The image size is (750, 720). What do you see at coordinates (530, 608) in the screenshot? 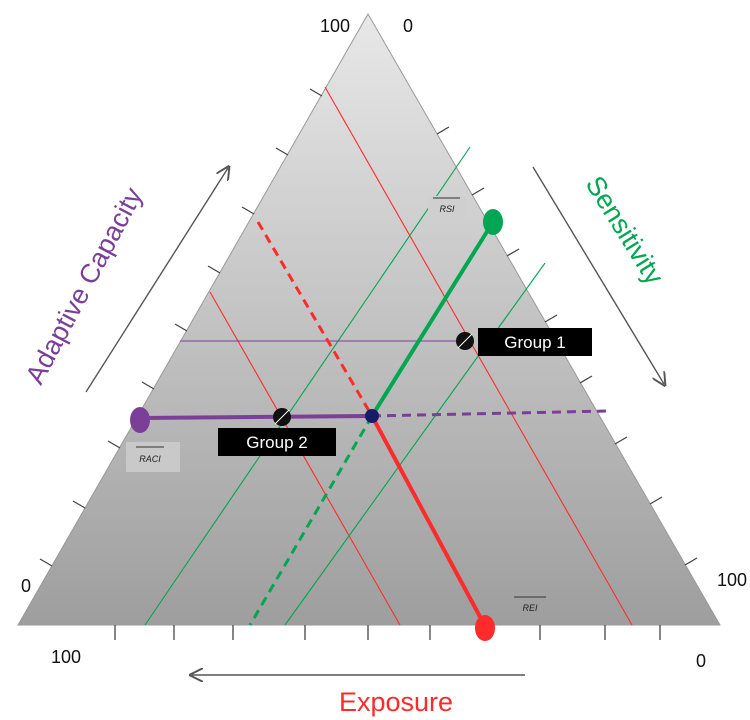
I see `svg-text: REI` at bounding box center [530, 608].